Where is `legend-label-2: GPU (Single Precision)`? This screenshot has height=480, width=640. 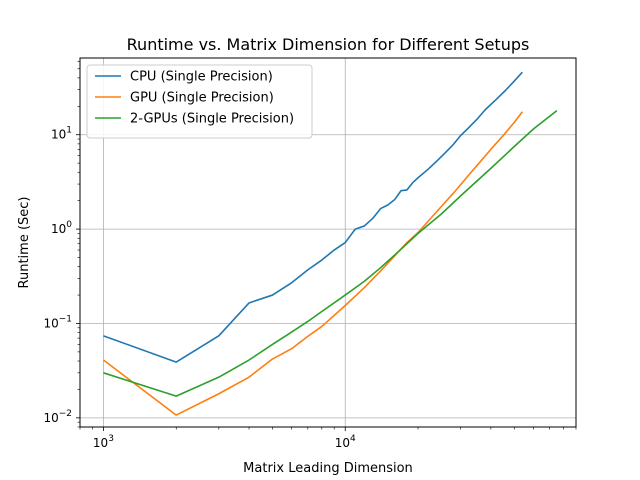
legend-label-2: GPU (Single Precision) is located at coordinates (202, 98).